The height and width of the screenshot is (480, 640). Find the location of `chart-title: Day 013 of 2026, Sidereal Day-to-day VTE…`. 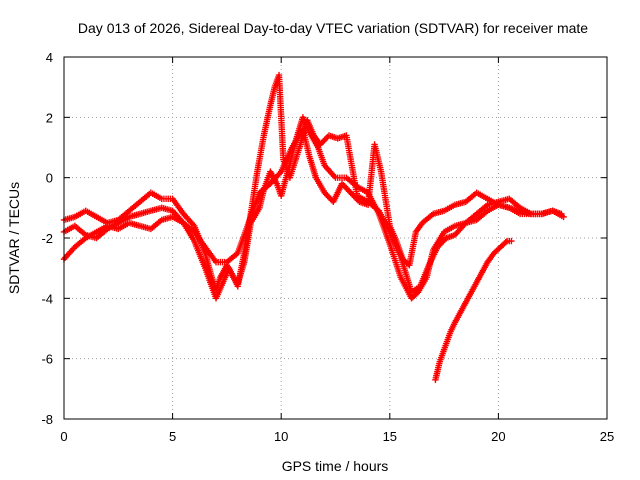

chart-title: Day 013 of 2026, Sidereal Day-to-day VTE… is located at coordinates (333, 28).